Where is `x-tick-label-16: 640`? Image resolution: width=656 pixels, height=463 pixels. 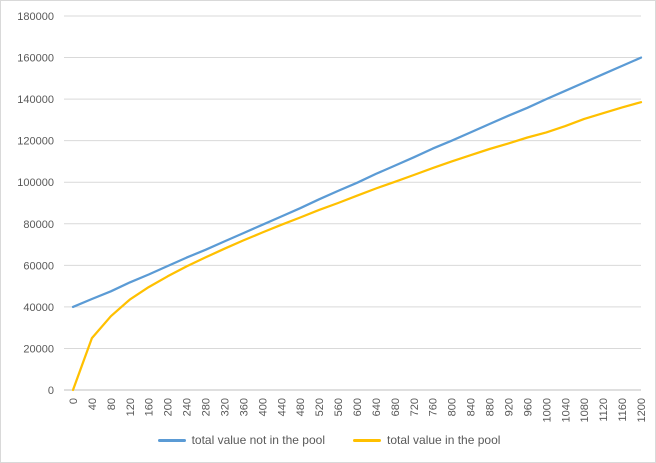 x-tick-label-16: 640 is located at coordinates (377, 407).